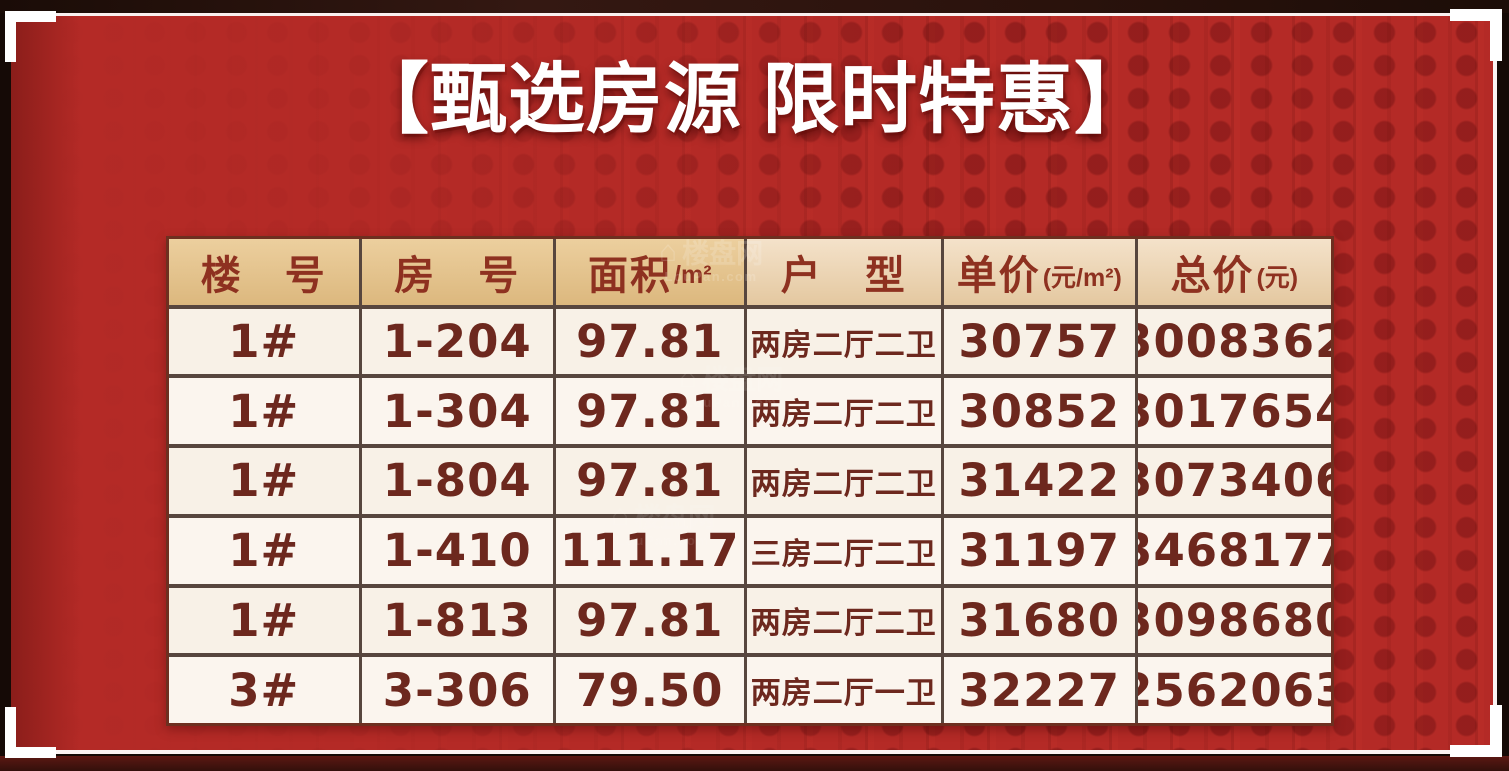  I want to click on header-unit: (元/m²), so click(1082, 277).